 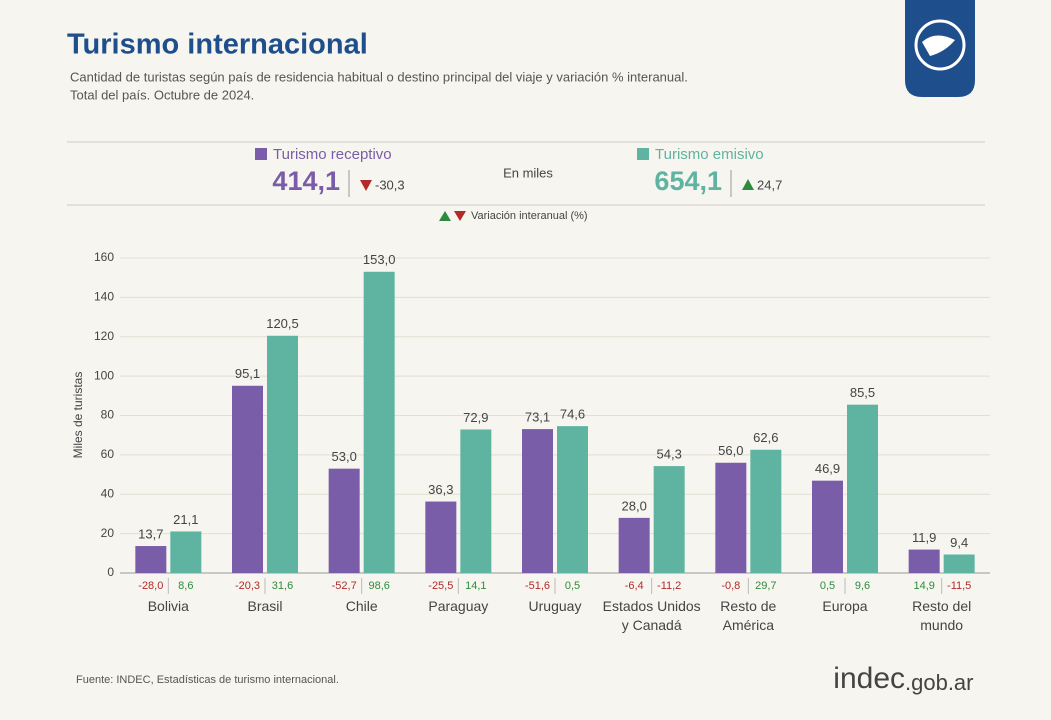 What do you see at coordinates (730, 586) in the screenshot?
I see `variation-label: -0,8` at bounding box center [730, 586].